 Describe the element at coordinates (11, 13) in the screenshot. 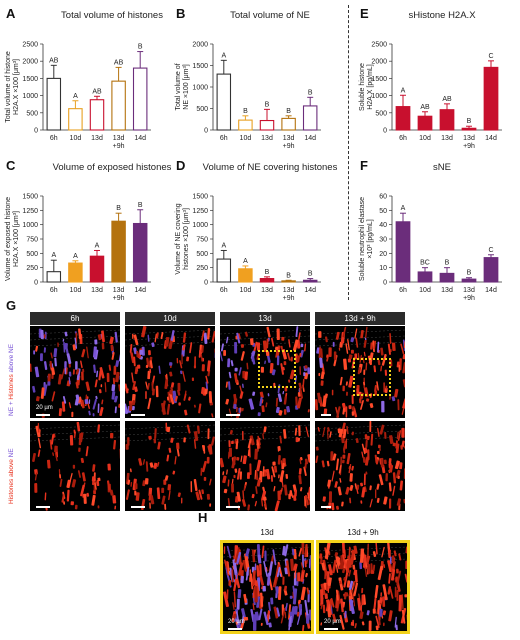

I see `panel-letter: A` at that location.